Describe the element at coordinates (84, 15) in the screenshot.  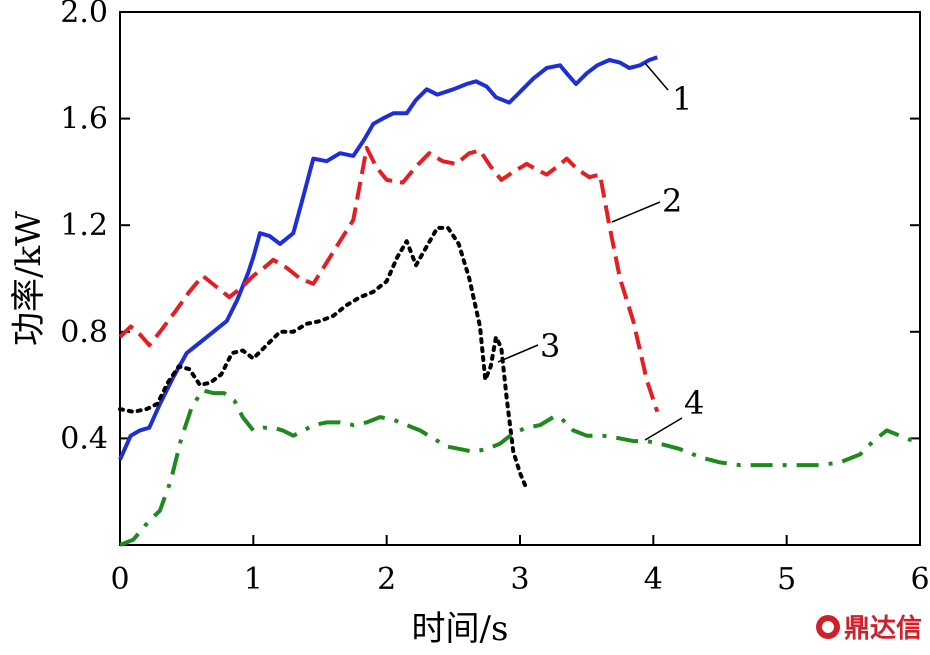
I see `y-tick-label: 2.0` at that location.